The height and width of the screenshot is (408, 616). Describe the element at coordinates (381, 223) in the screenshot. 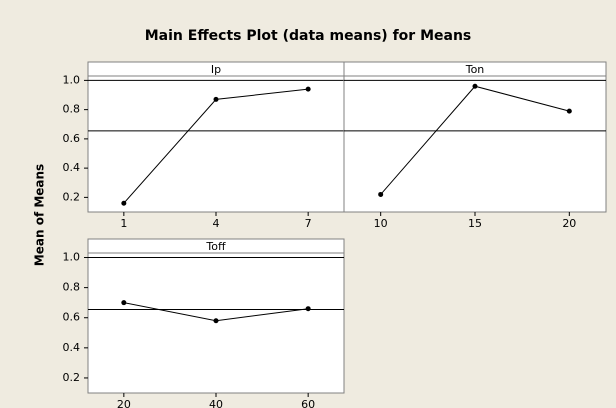

I see `x-tick-label: 10` at that location.